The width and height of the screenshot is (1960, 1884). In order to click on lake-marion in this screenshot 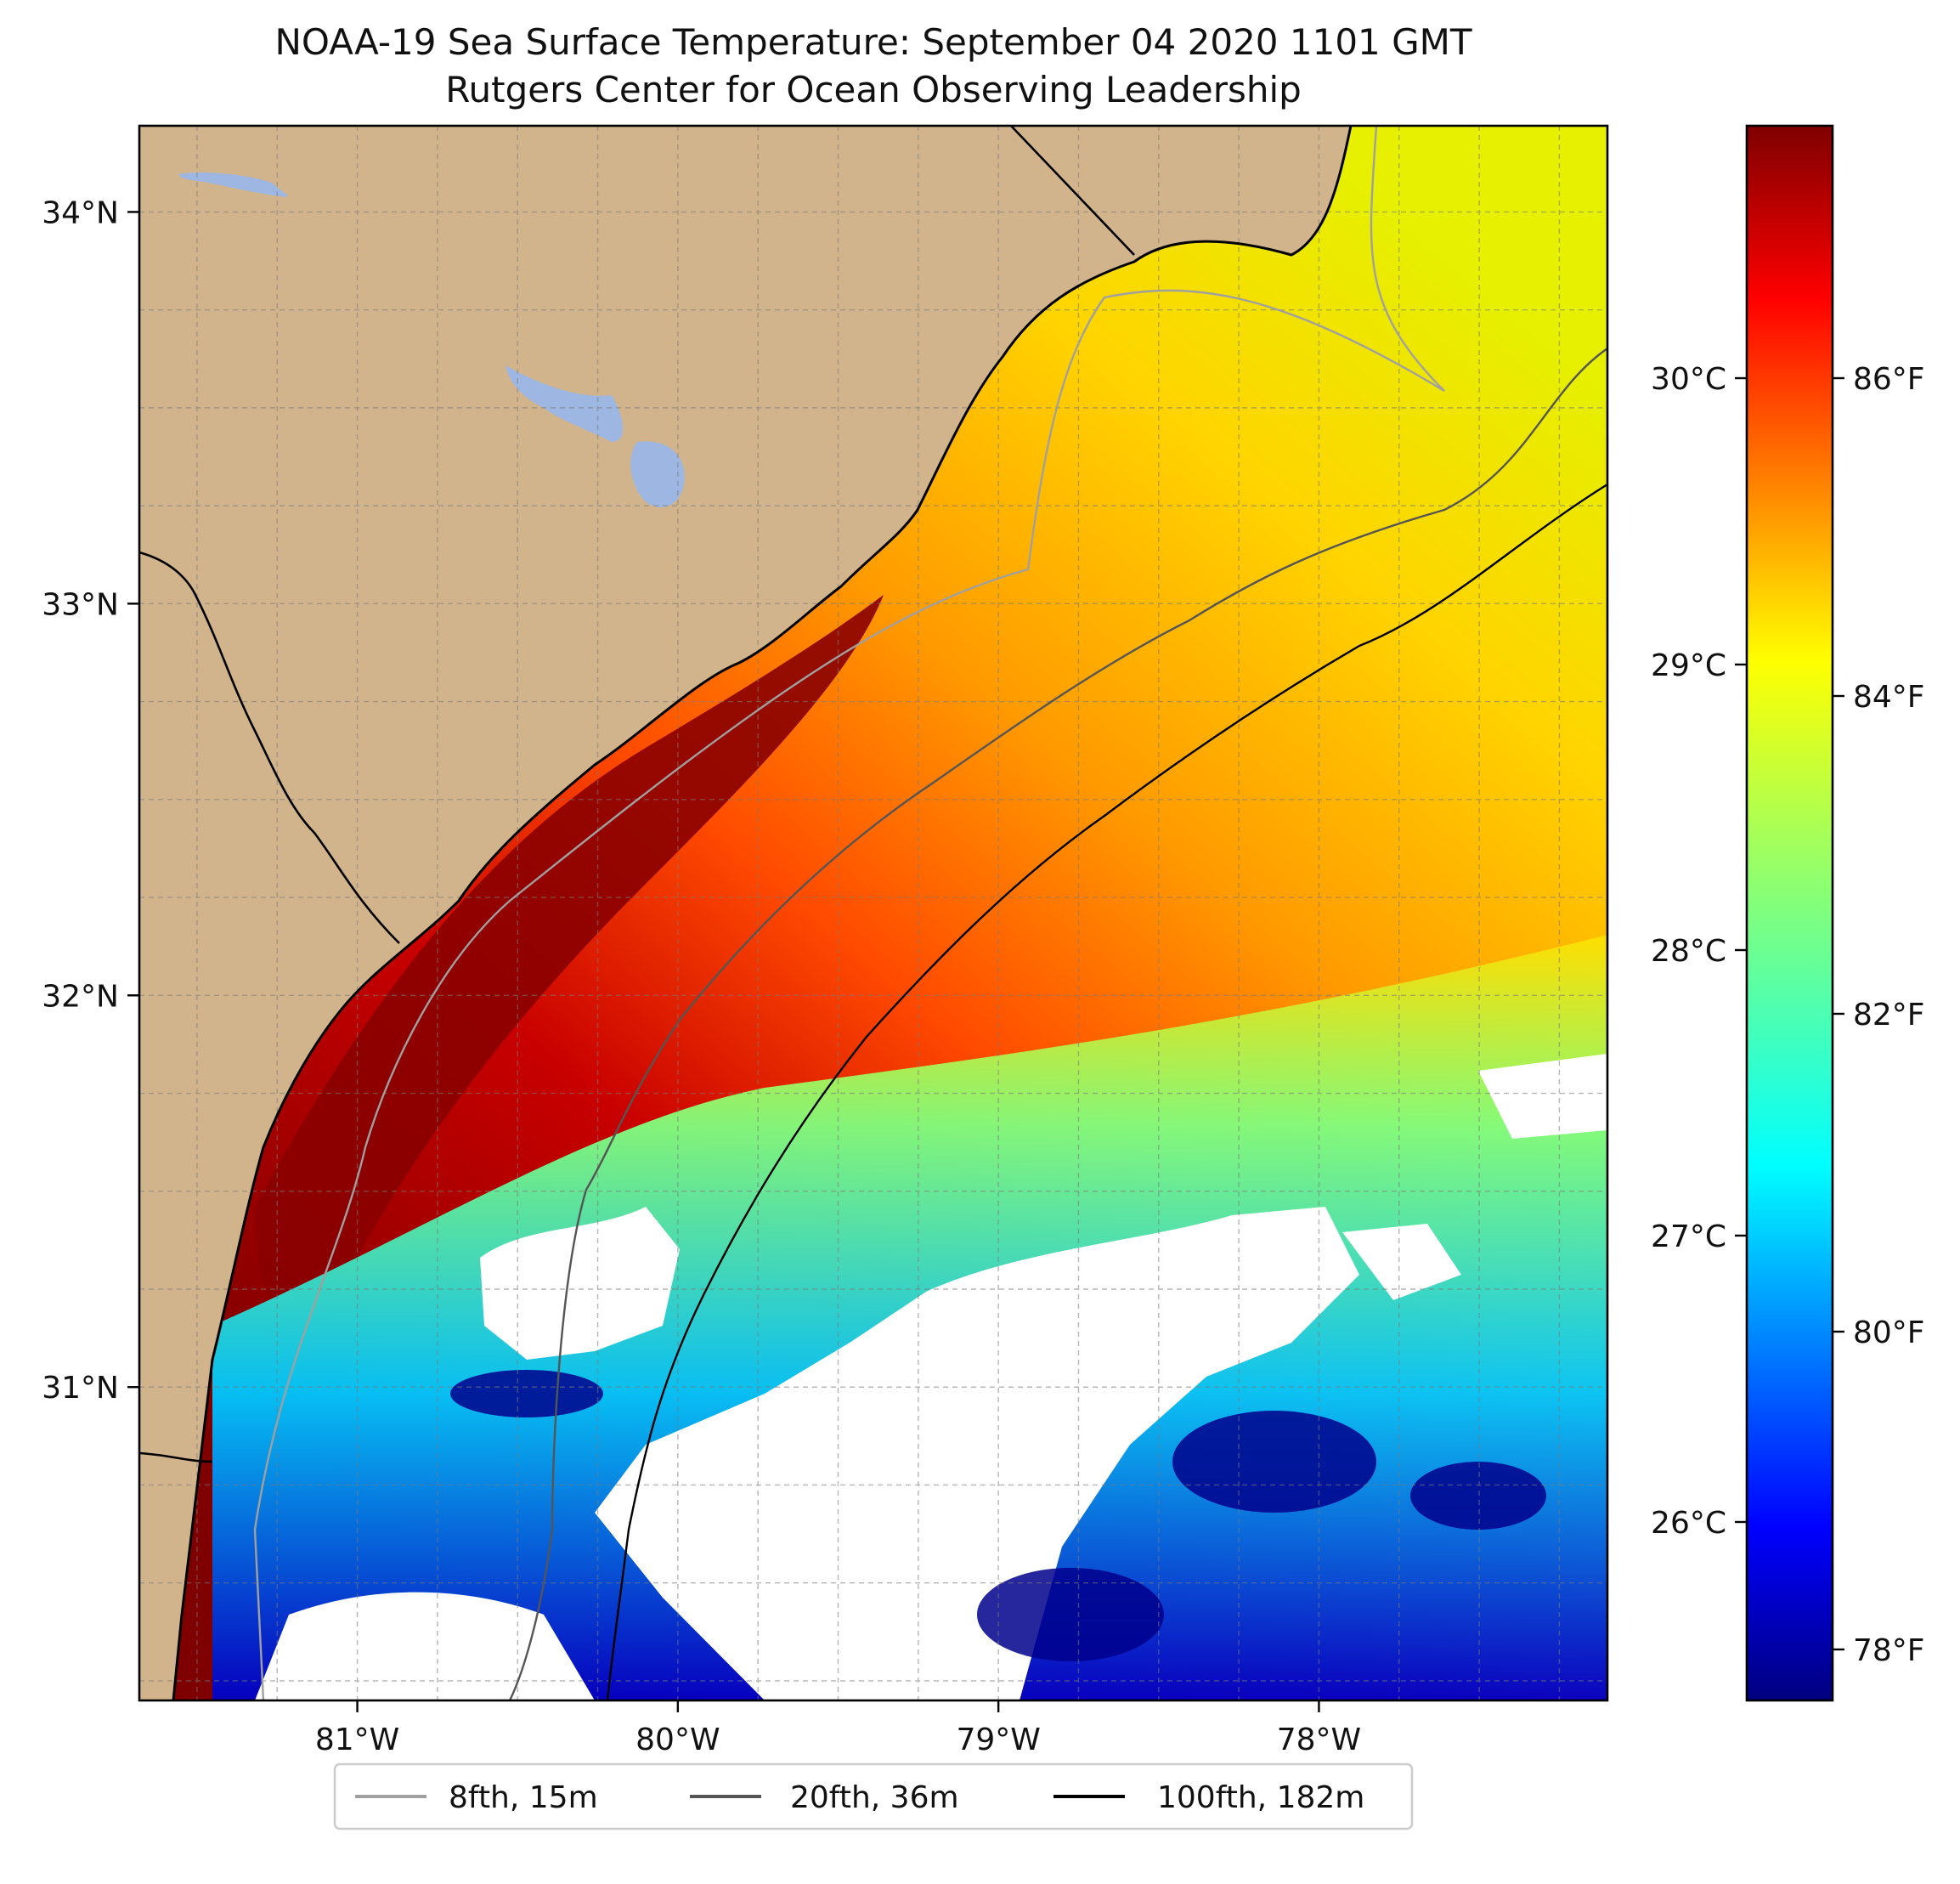, I will do `click(565, 403)`.